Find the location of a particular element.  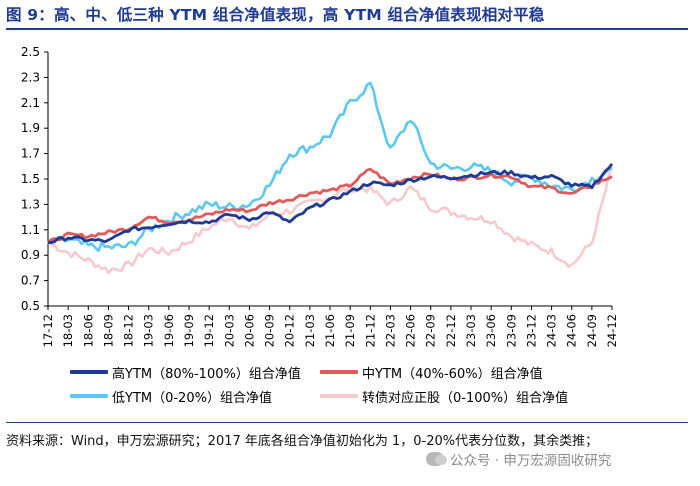

y-tick-label: 0.5 is located at coordinates (30, 306).